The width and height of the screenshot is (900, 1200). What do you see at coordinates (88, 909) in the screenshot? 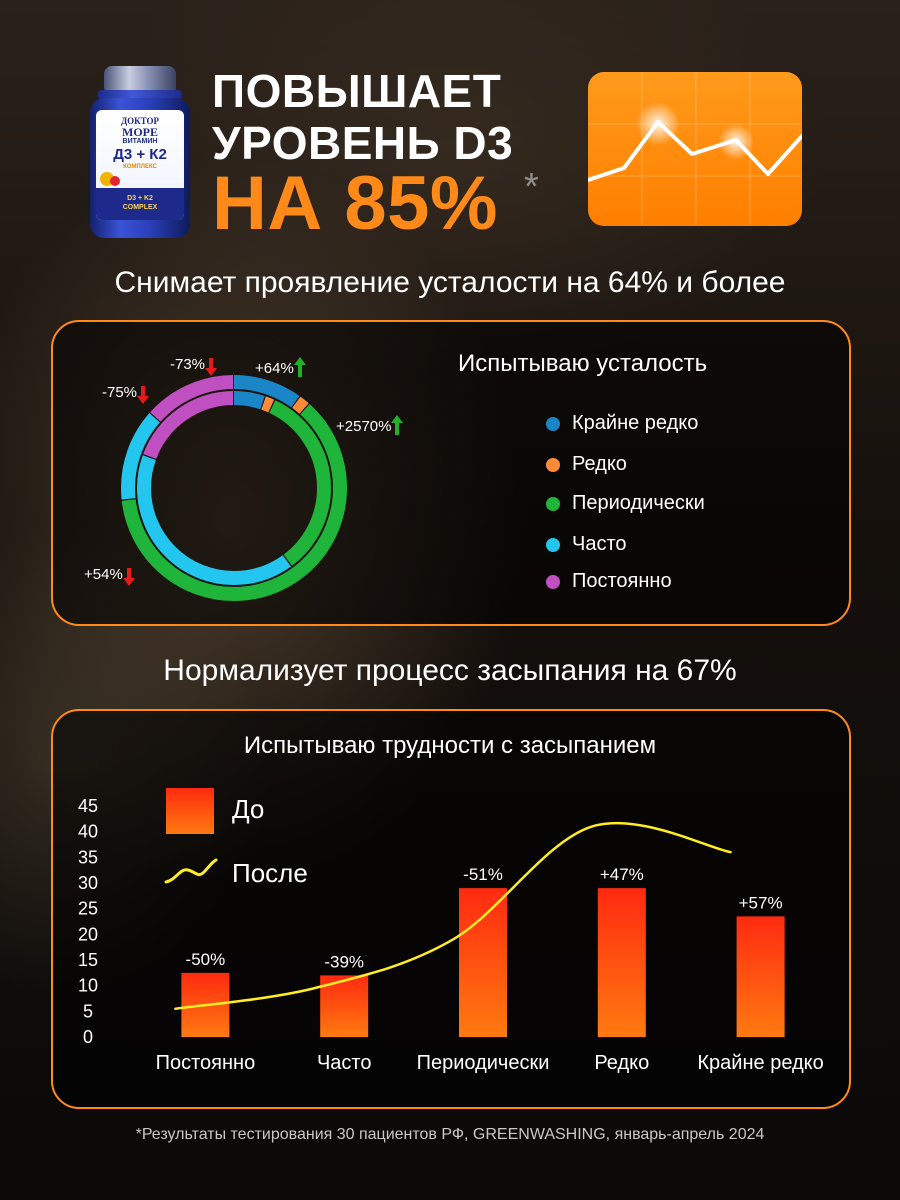
I see `y-tick-label: 25` at bounding box center [88, 909].